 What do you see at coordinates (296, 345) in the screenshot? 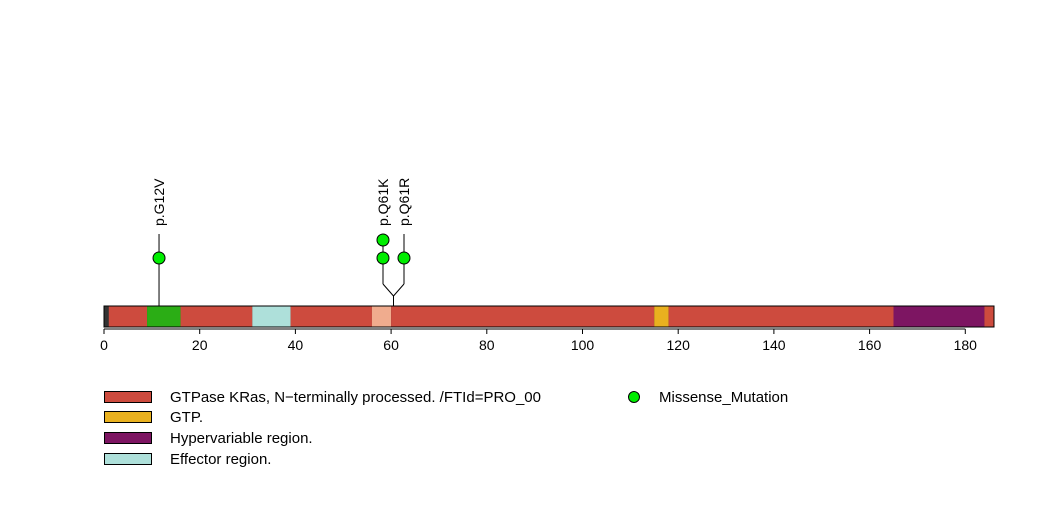
I see `x-tick-label: 40` at bounding box center [296, 345].